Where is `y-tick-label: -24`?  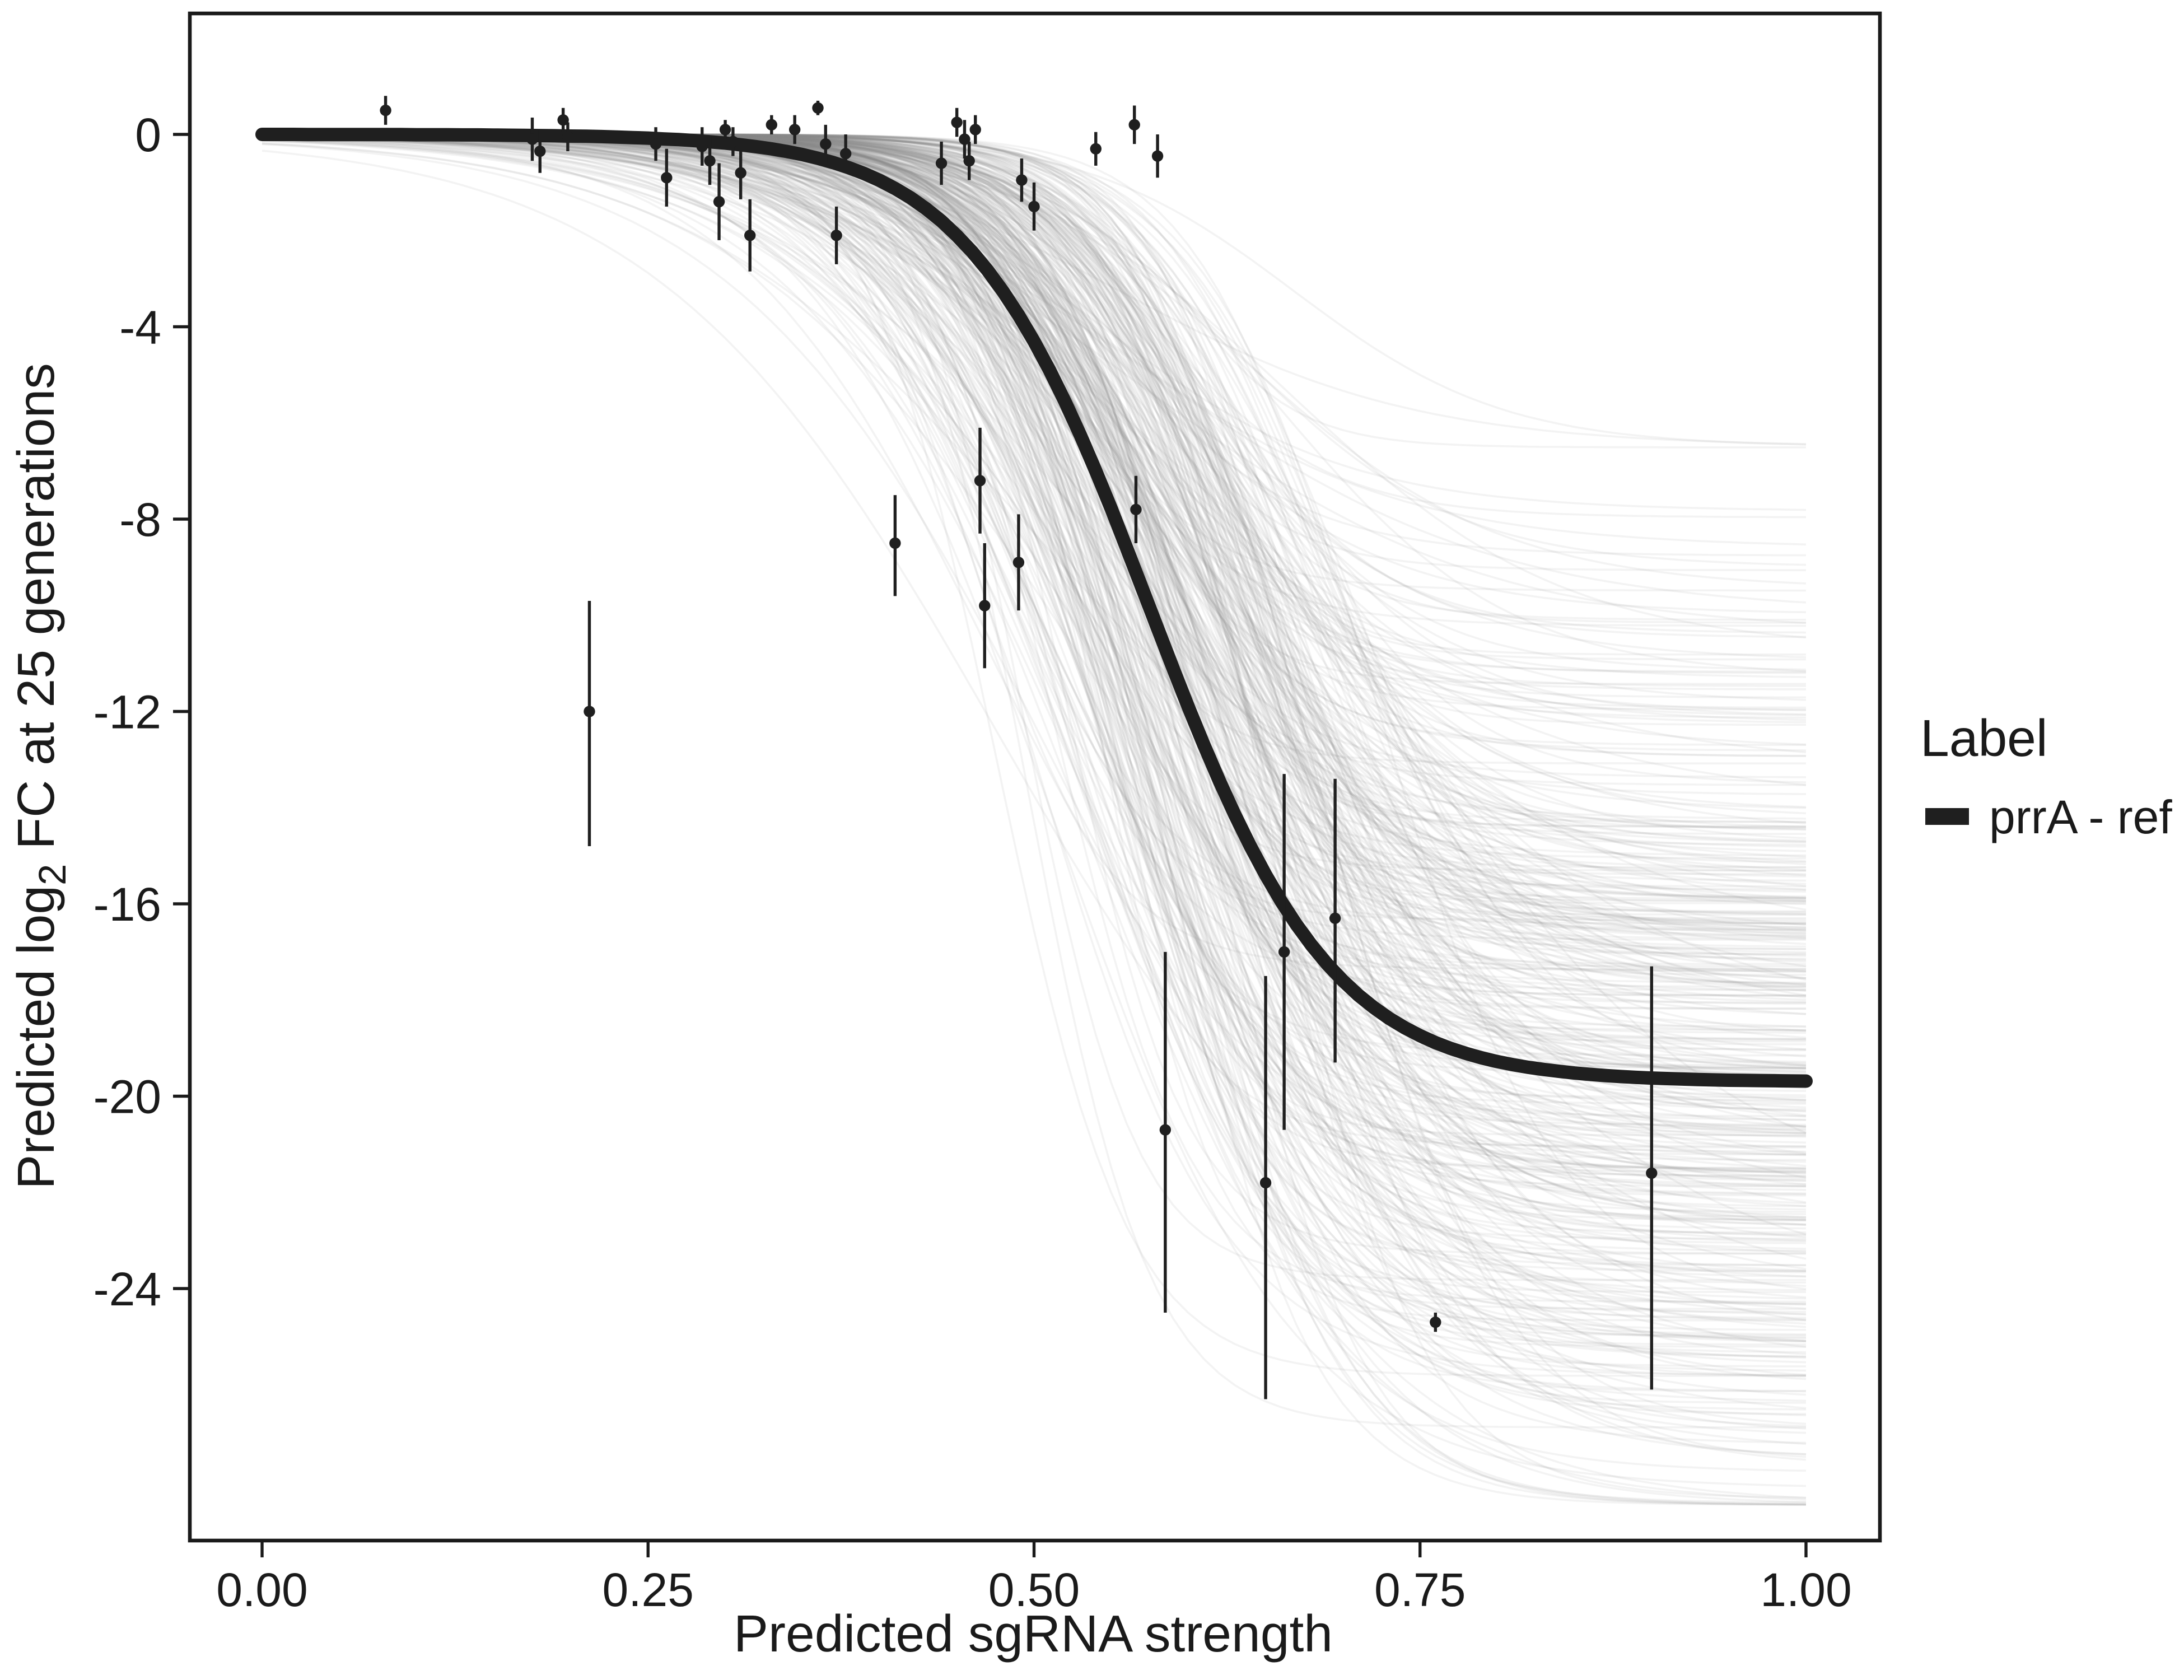 y-tick-label: -24 is located at coordinates (128, 1289).